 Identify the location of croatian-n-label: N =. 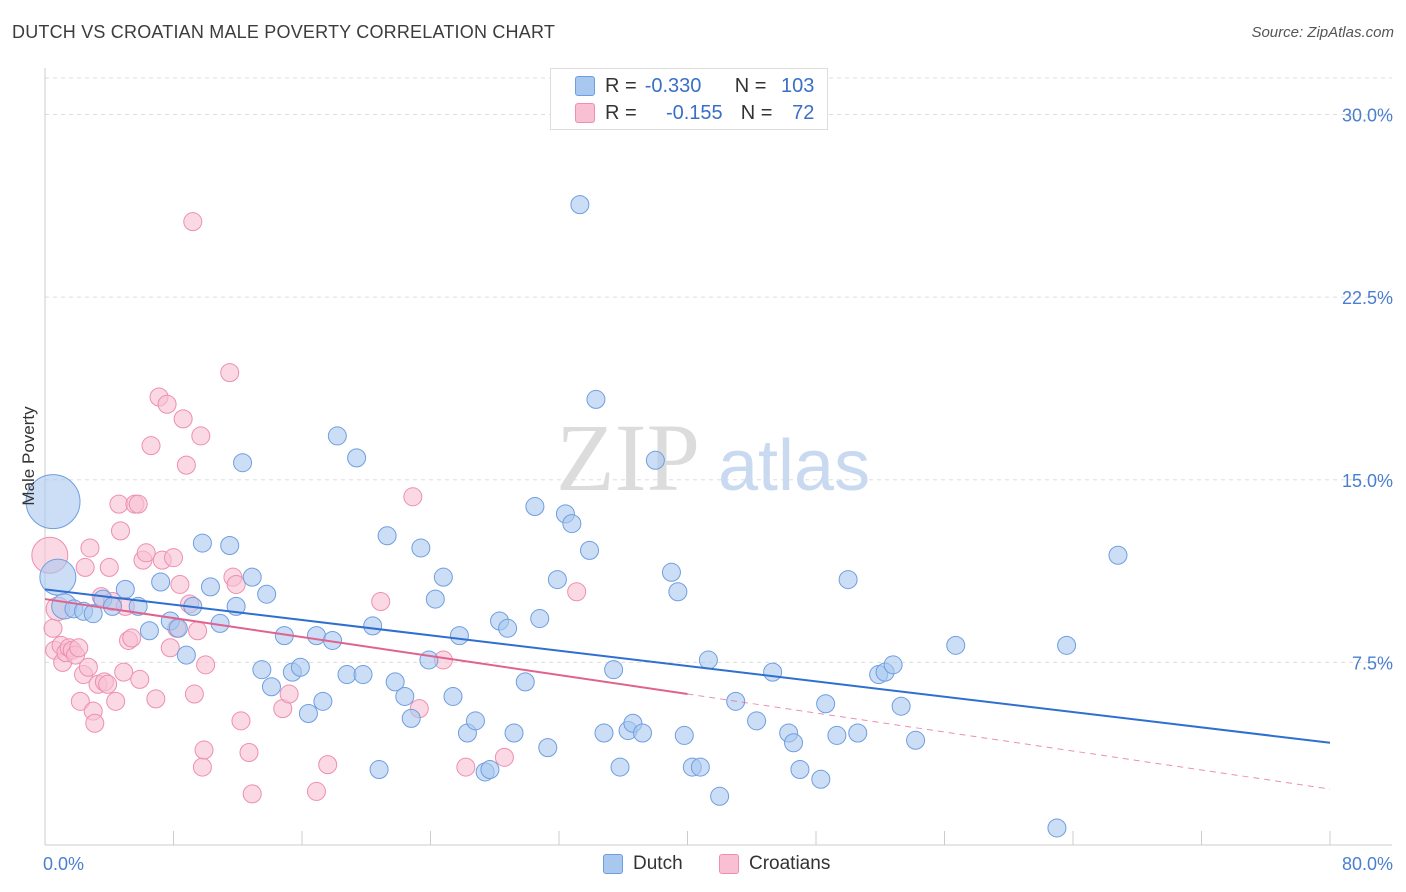
(756, 112).